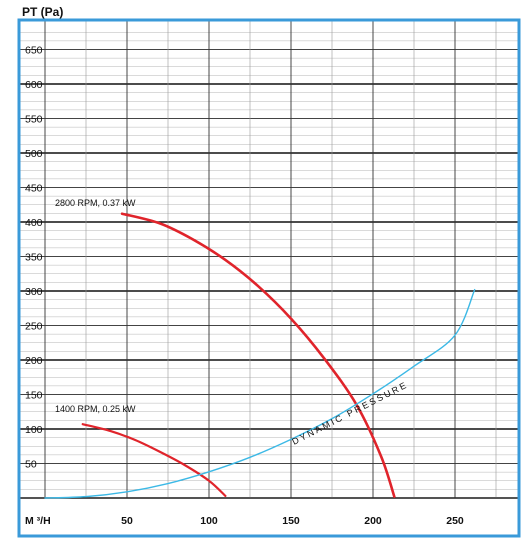 The width and height of the screenshot is (525, 554). Describe the element at coordinates (34, 120) in the screenshot. I see `y-tick-label: 550` at that location.